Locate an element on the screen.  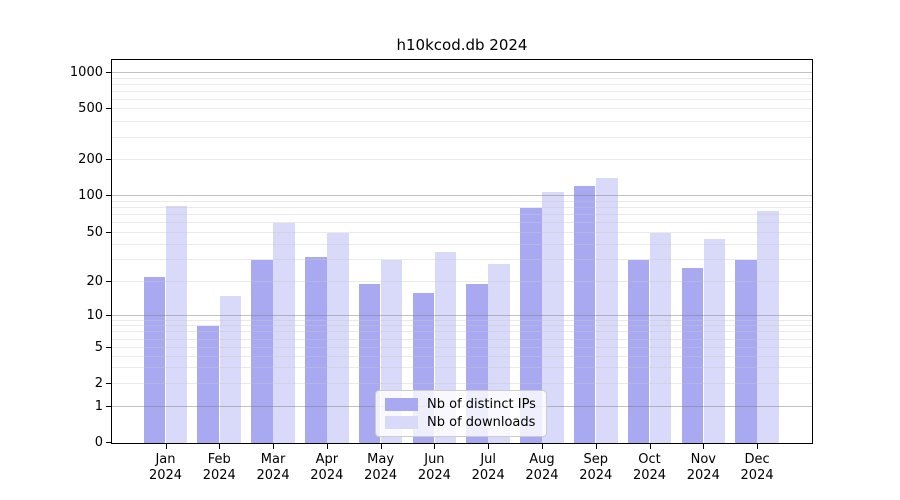
legend-label-downloads: Nb of downloads is located at coordinates (481, 422).